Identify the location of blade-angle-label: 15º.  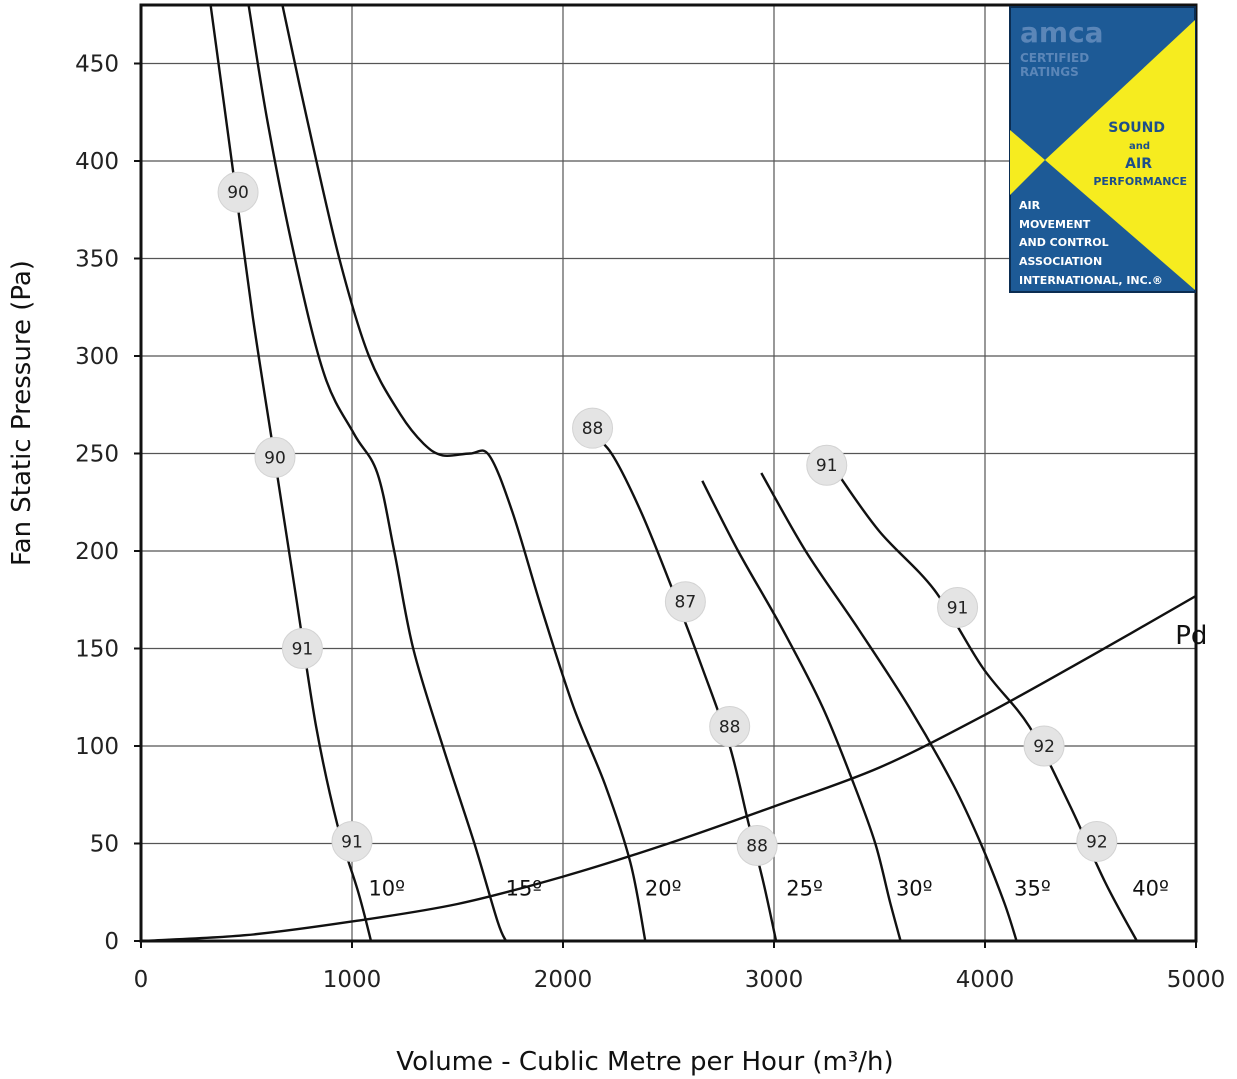
(524, 888).